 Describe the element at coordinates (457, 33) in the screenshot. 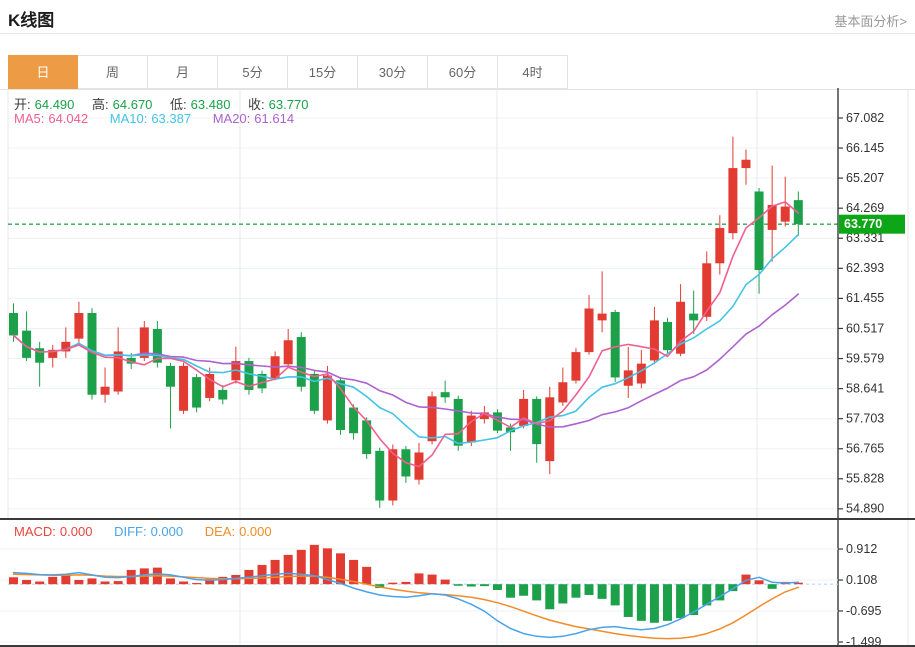

I see `title-divider` at that location.